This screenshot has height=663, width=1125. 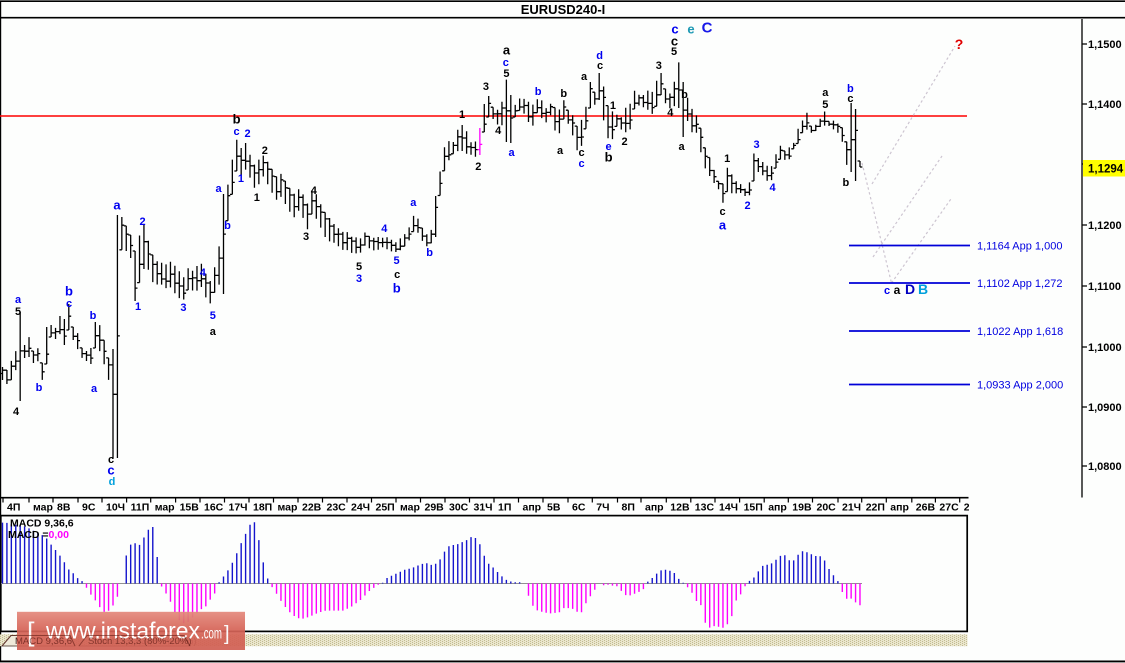 I want to click on svg-text: 1,1400, so click(x=1105, y=105).